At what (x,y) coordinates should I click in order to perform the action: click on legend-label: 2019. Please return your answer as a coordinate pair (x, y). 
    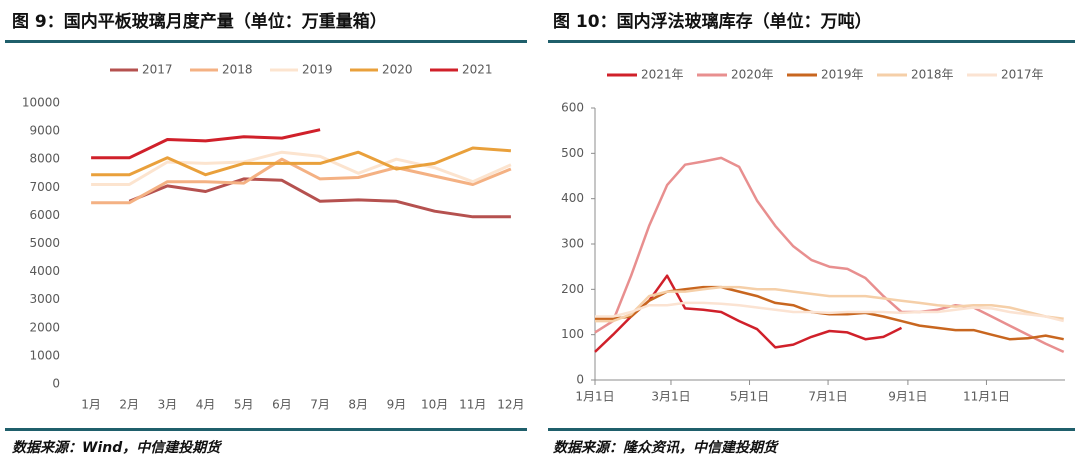
    Looking at the image, I should click on (317, 70).